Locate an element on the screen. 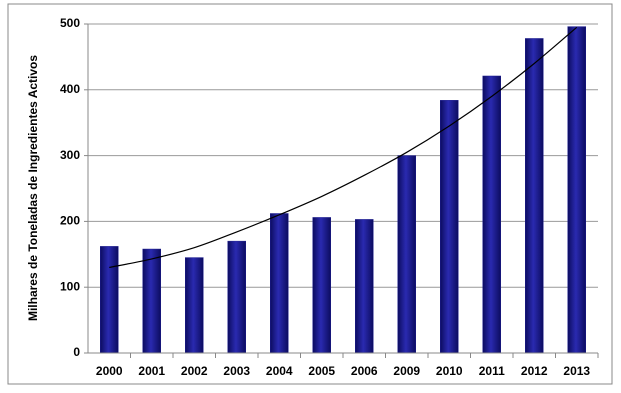  x-tick-label: 2003 is located at coordinates (236, 371).